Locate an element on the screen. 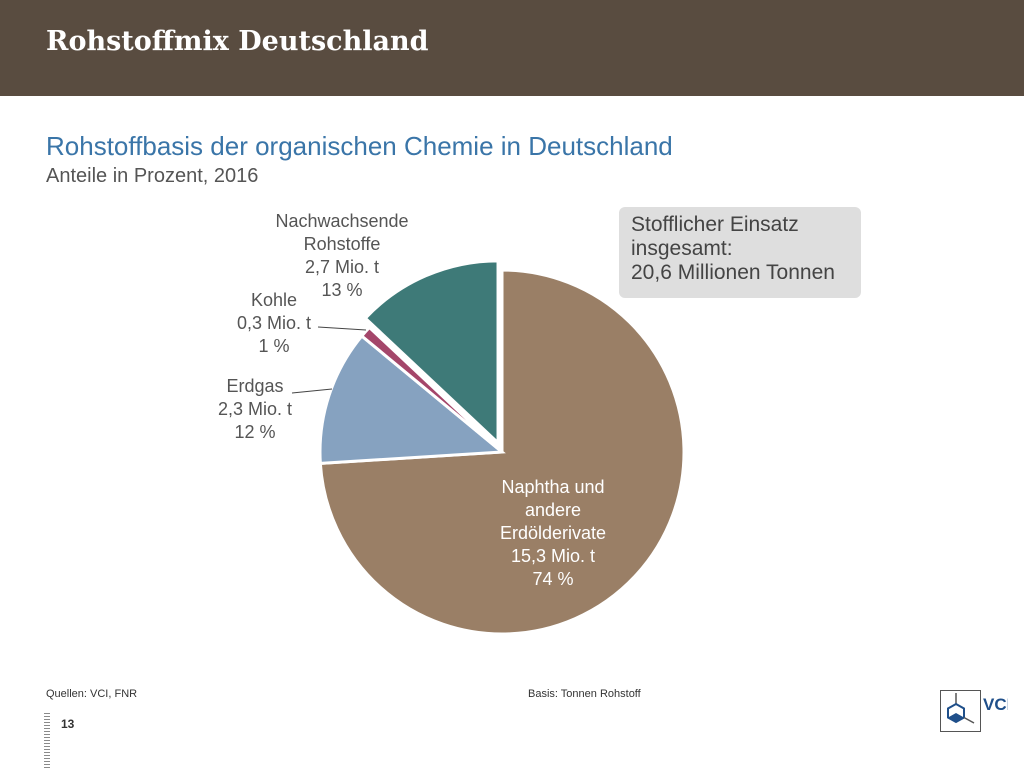 This screenshot has height=768, width=1024. slice-label-line: 13 % is located at coordinates (342, 290).